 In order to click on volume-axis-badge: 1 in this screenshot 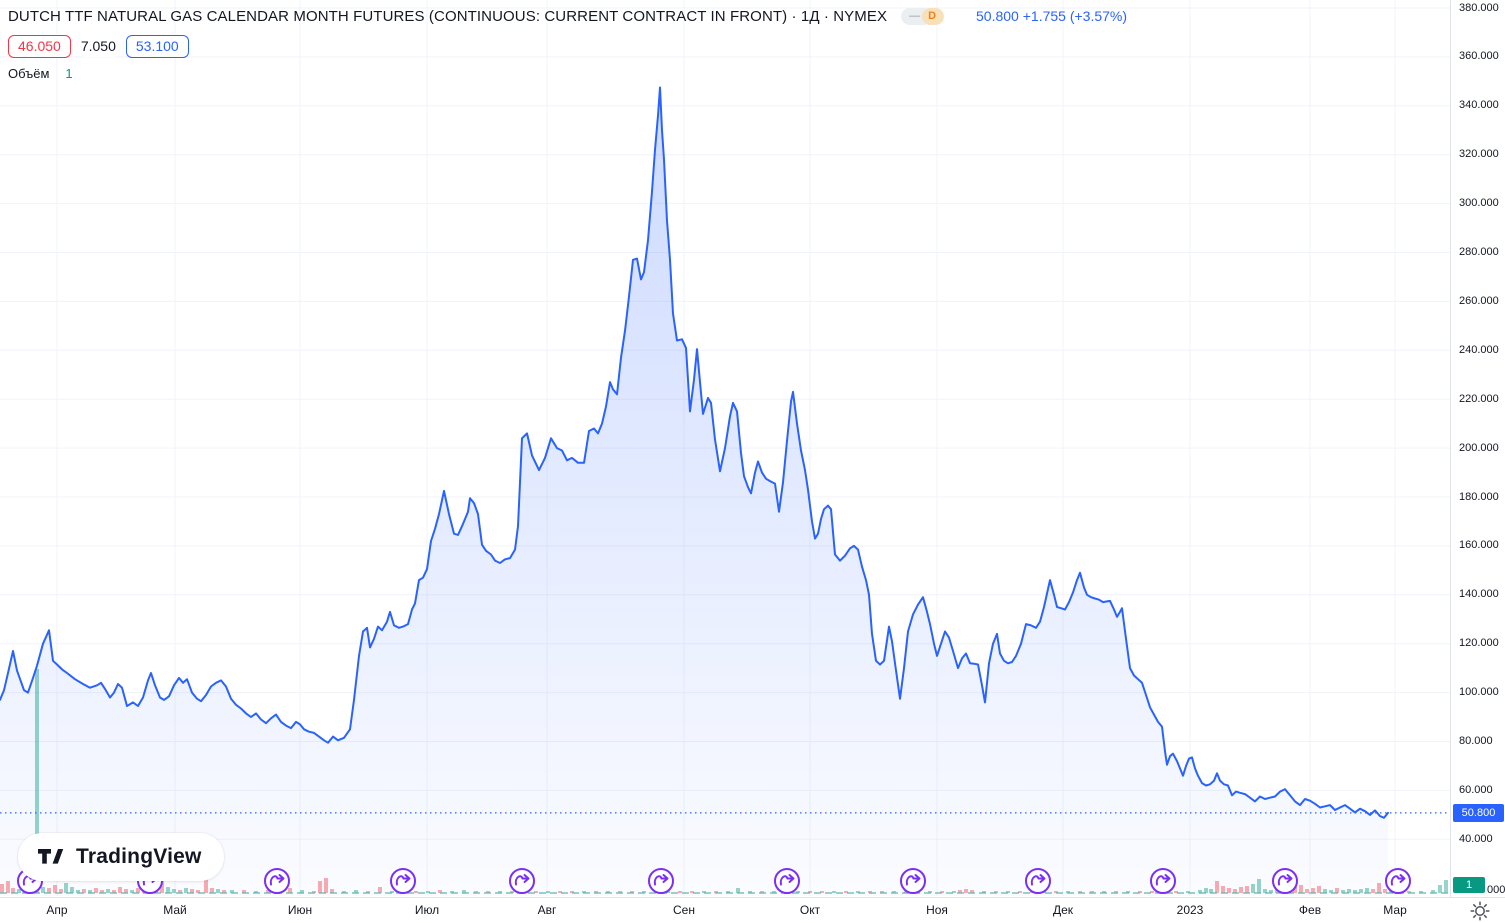, I will do `click(1469, 885)`.